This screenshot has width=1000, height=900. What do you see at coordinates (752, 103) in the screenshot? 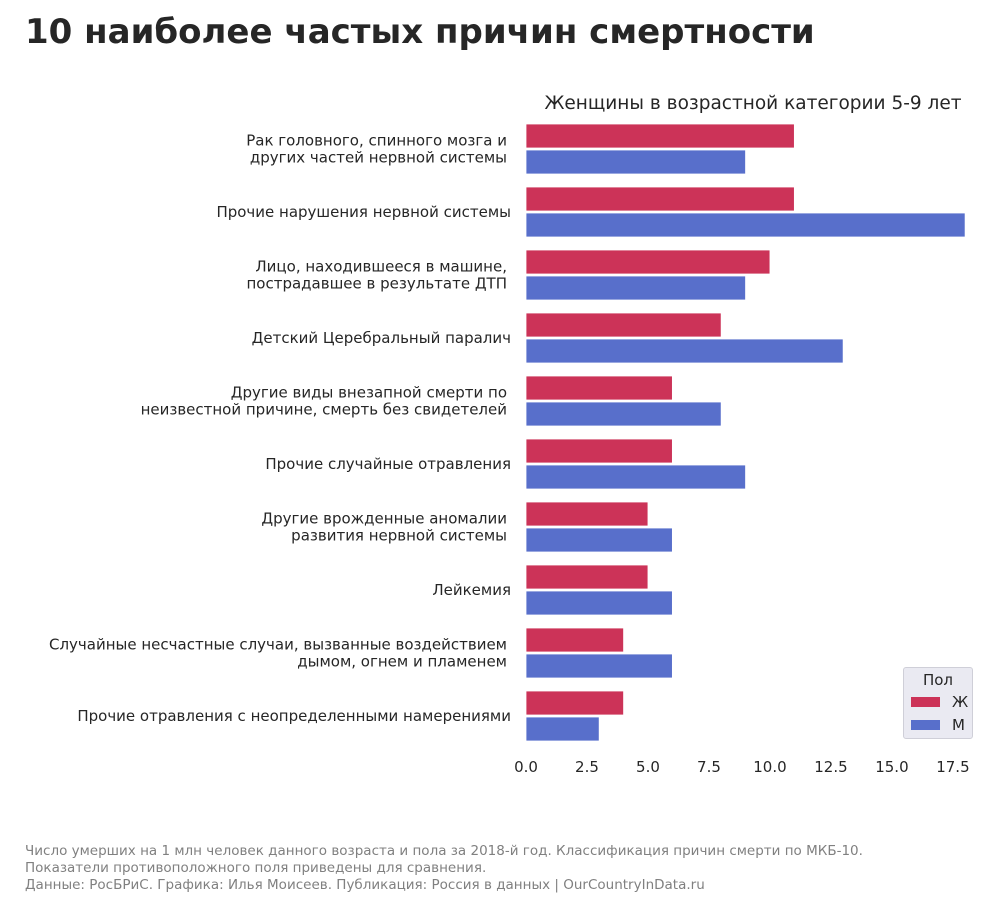
I see `chart-subtitle: Женщины в возрастной категории 5-9 лет` at bounding box center [752, 103].